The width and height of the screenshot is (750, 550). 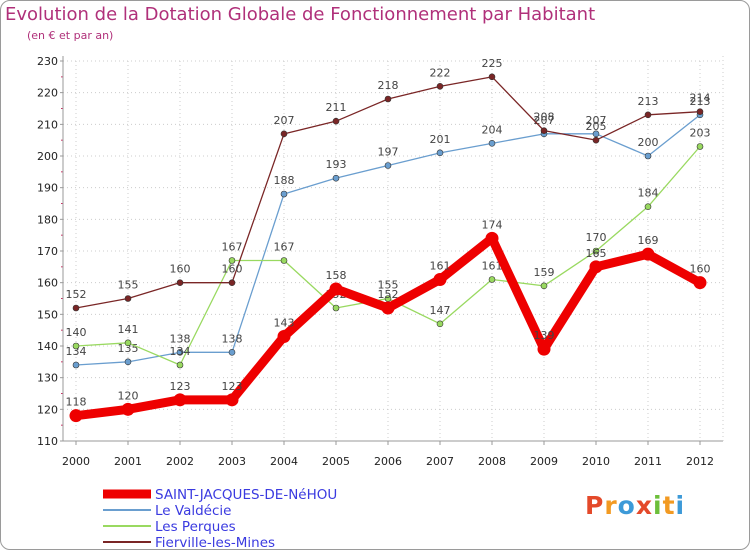 What do you see at coordinates (440, 461) in the screenshot?
I see `x-tick-label: 2007` at bounding box center [440, 461].